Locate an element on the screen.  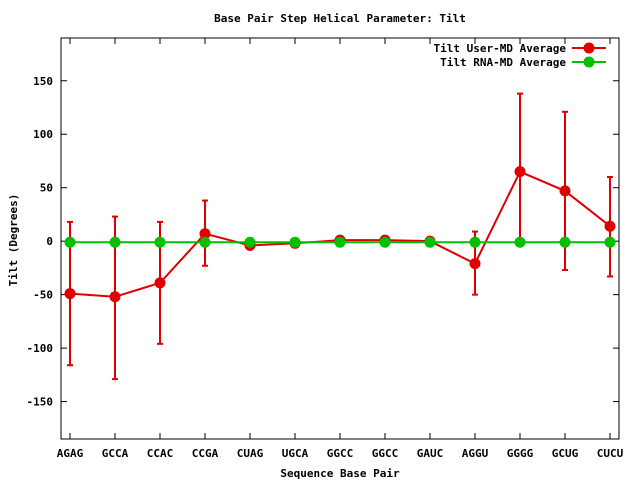
y-tick-label: -150 is located at coordinates (40, 402).